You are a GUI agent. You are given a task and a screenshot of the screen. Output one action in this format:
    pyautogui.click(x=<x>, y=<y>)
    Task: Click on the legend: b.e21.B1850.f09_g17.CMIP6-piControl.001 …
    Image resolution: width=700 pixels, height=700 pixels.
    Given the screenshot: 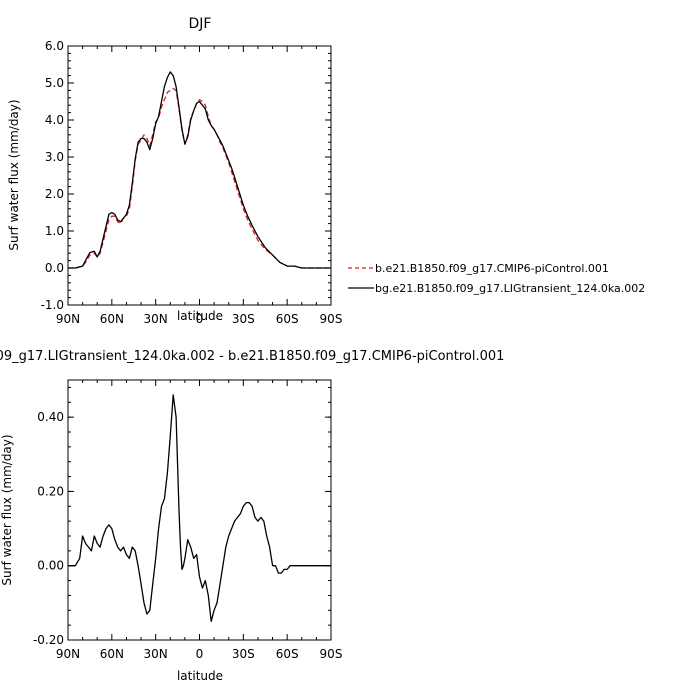 What is the action you would take?
    pyautogui.click(x=496, y=278)
    